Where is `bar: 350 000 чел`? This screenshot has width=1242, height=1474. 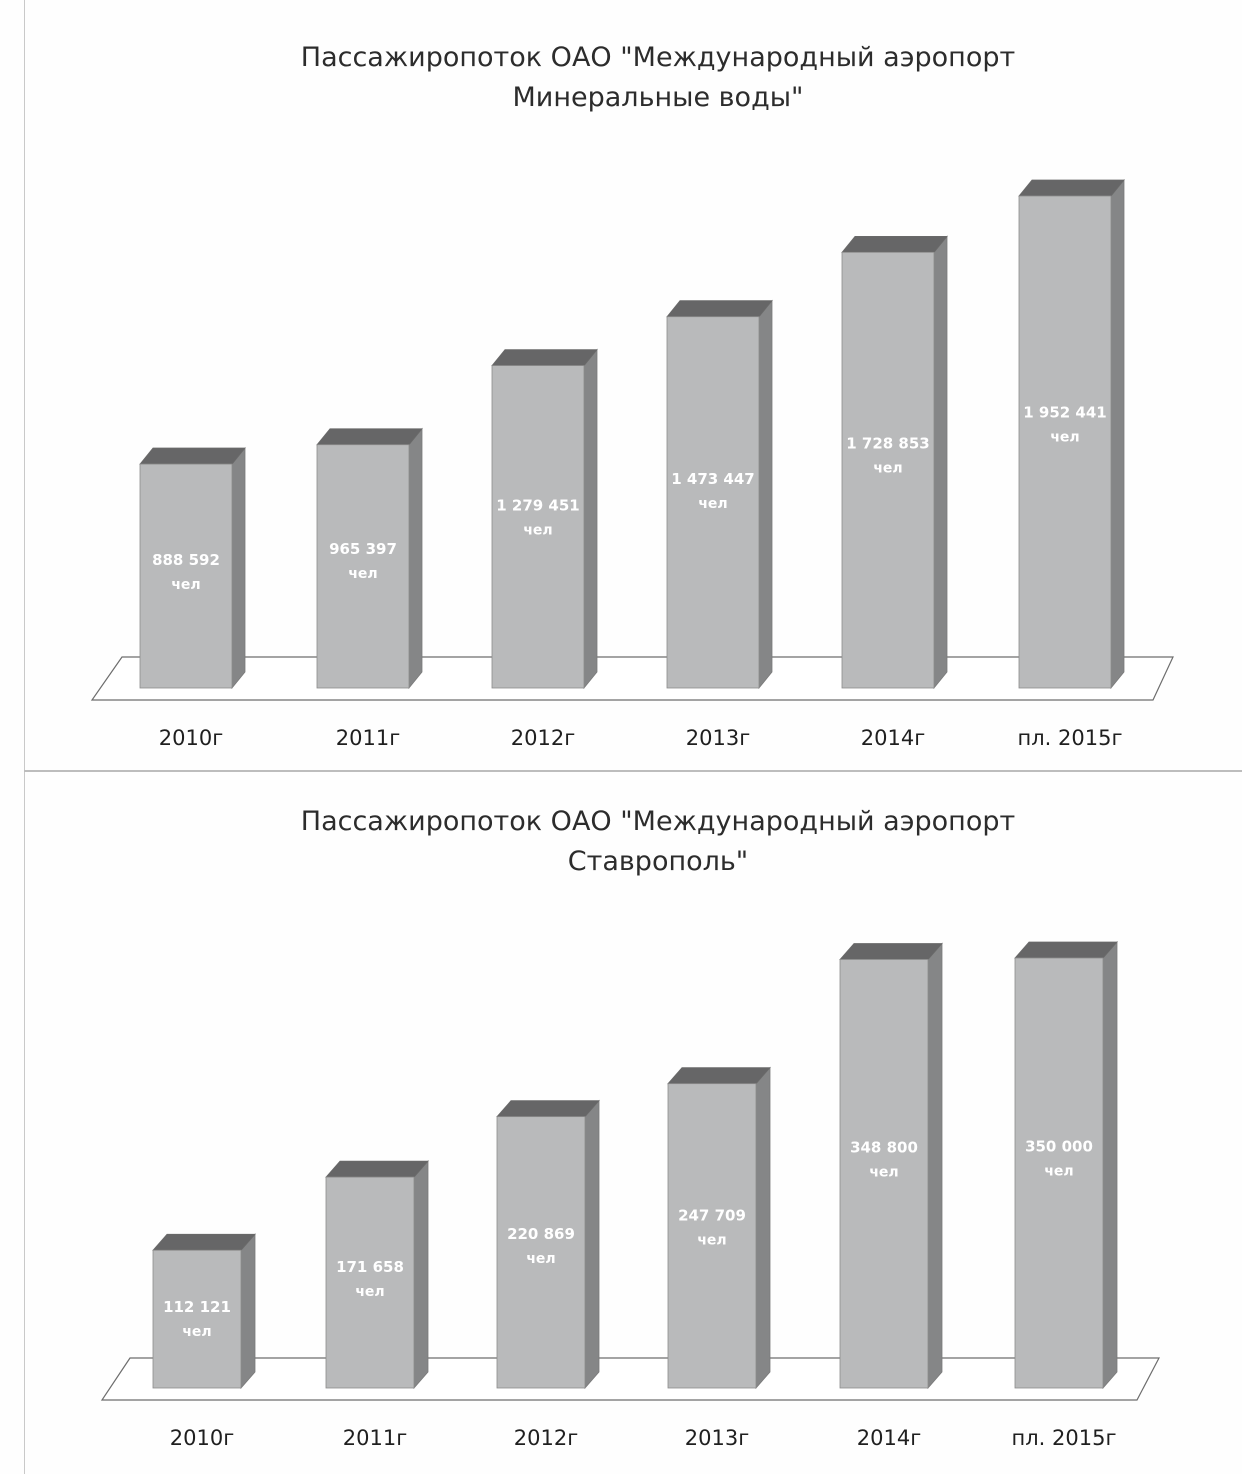 bar: 350 000 чел is located at coordinates (1066, 1165).